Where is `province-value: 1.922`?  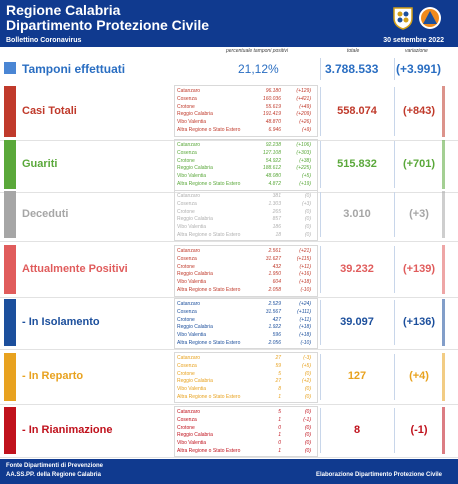 province-value: 1.922 is located at coordinates (274, 327).